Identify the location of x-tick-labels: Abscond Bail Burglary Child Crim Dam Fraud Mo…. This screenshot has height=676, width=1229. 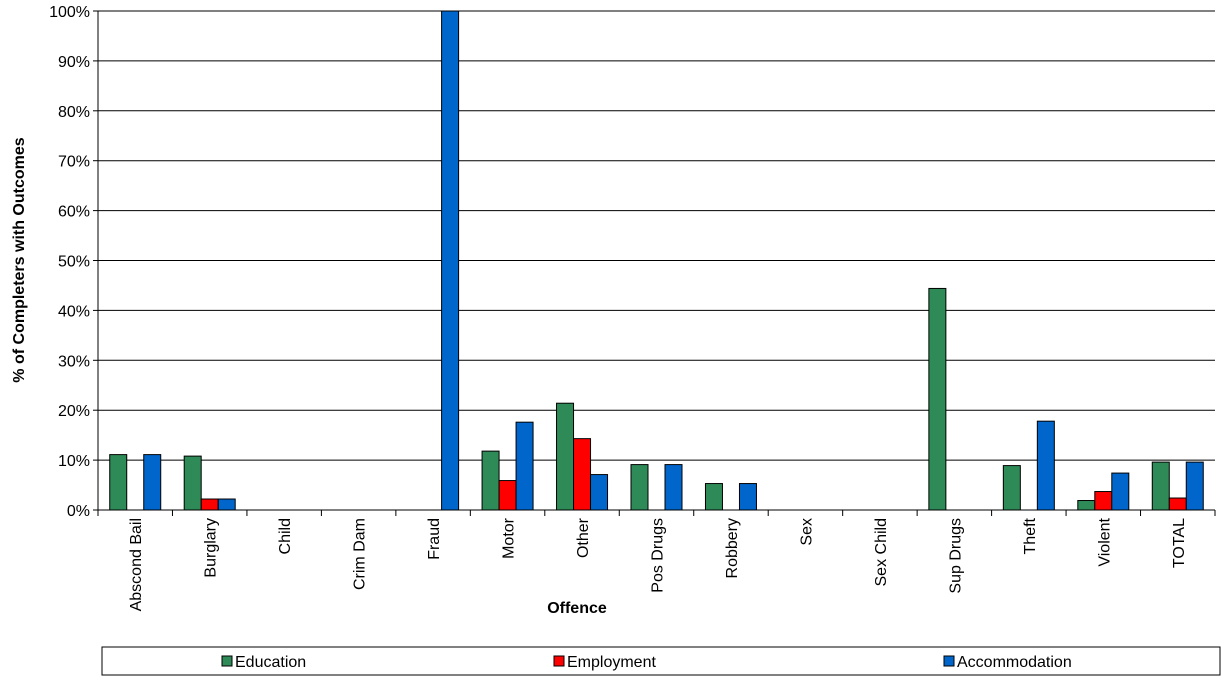
(658, 564).